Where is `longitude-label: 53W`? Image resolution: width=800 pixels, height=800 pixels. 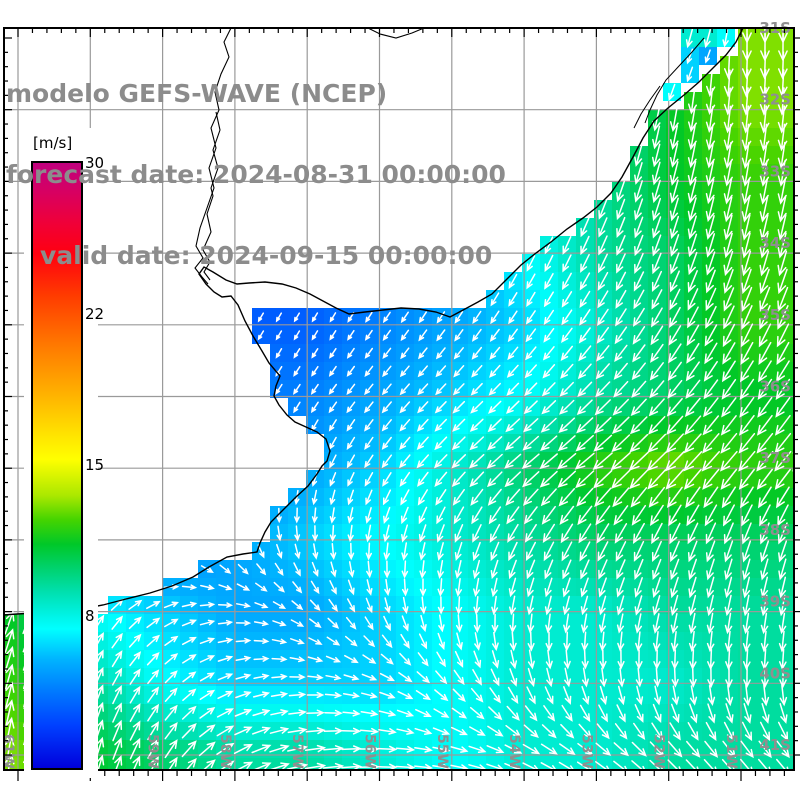
longitude-label: 53W is located at coordinates (586, 751).